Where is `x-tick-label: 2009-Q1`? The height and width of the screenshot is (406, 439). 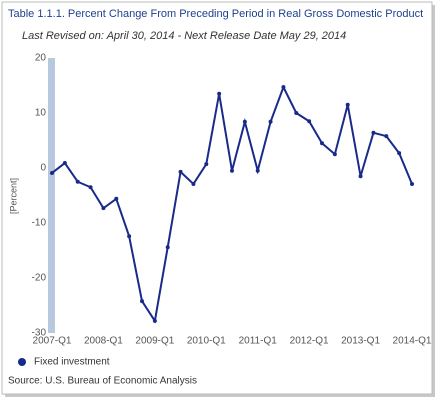 x-tick-label: 2009-Q1 is located at coordinates (154, 341).